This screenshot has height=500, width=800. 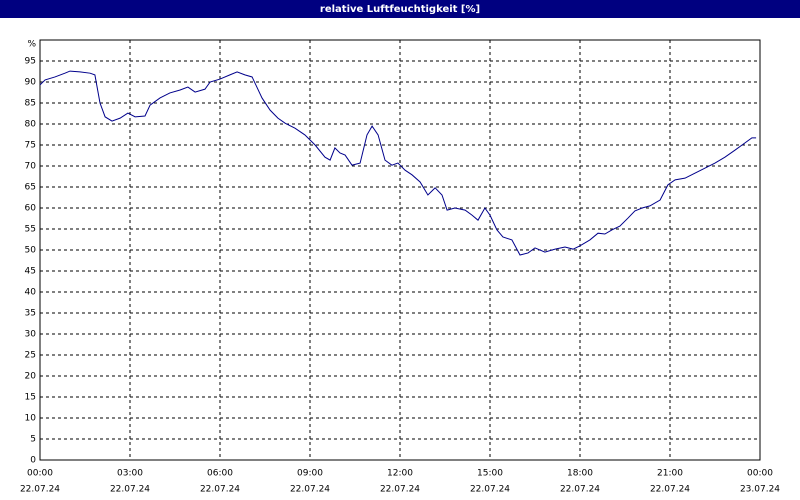 I want to click on y-tick-label: 85, so click(x=30, y=104).